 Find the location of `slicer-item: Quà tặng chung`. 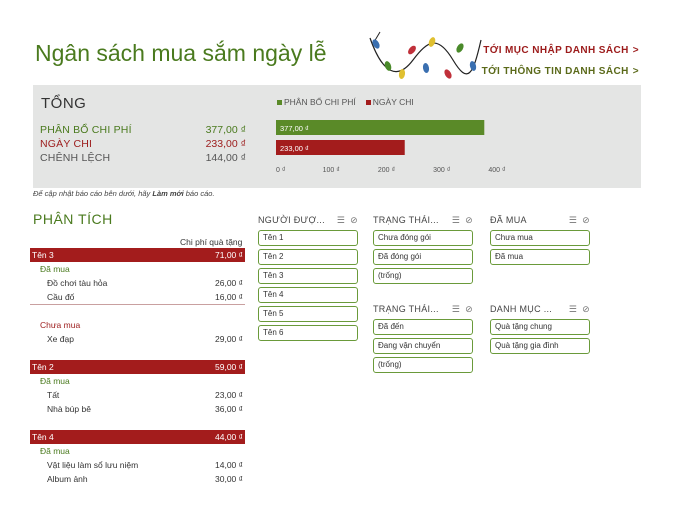

slicer-item: Quà tặng chung is located at coordinates (540, 327).